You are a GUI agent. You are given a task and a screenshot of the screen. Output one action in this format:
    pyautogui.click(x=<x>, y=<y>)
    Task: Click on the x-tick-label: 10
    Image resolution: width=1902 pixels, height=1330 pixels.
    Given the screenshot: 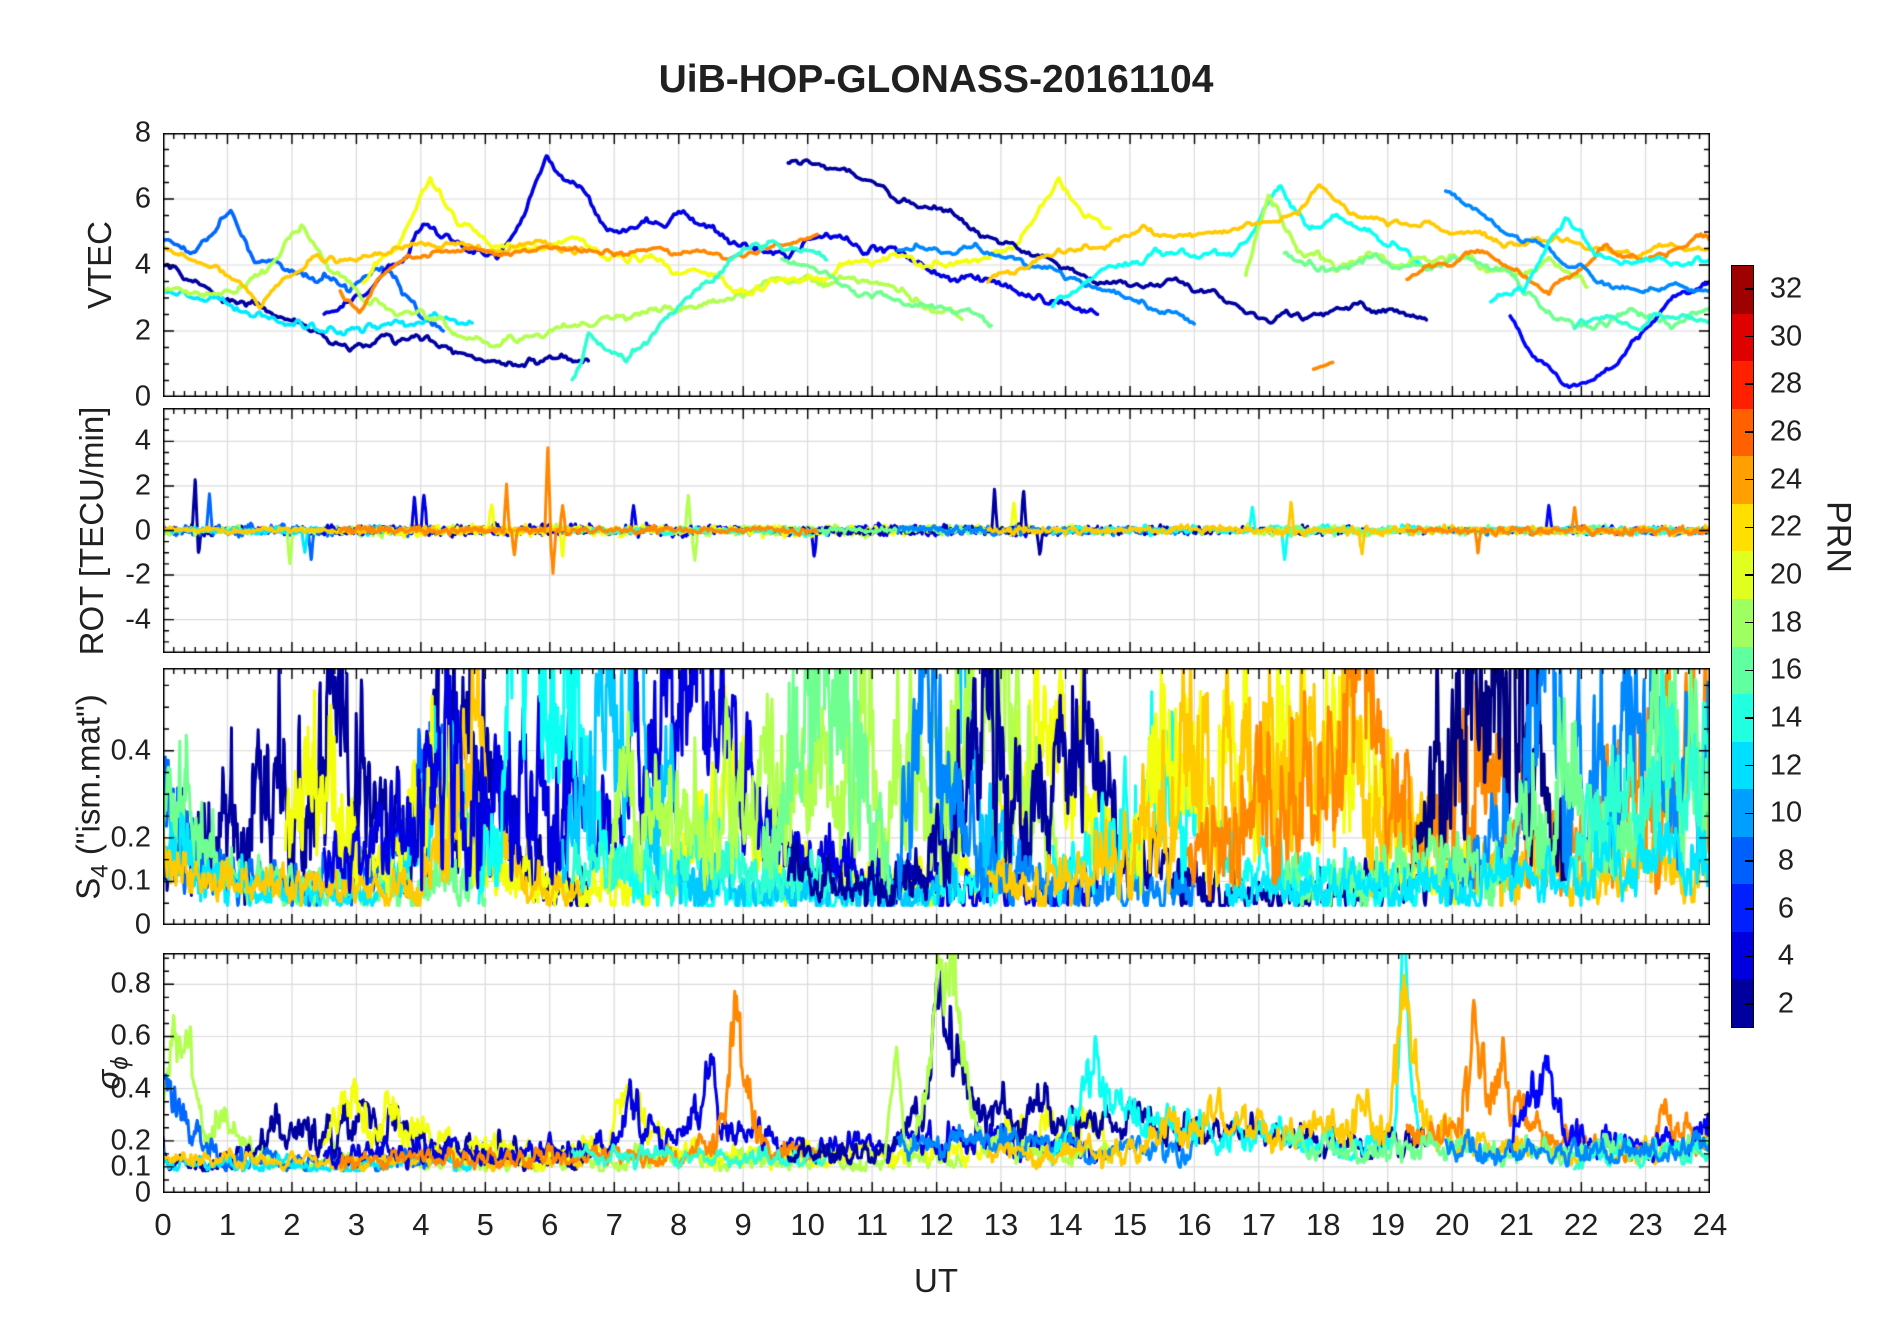 What is the action you would take?
    pyautogui.click(x=807, y=1224)
    